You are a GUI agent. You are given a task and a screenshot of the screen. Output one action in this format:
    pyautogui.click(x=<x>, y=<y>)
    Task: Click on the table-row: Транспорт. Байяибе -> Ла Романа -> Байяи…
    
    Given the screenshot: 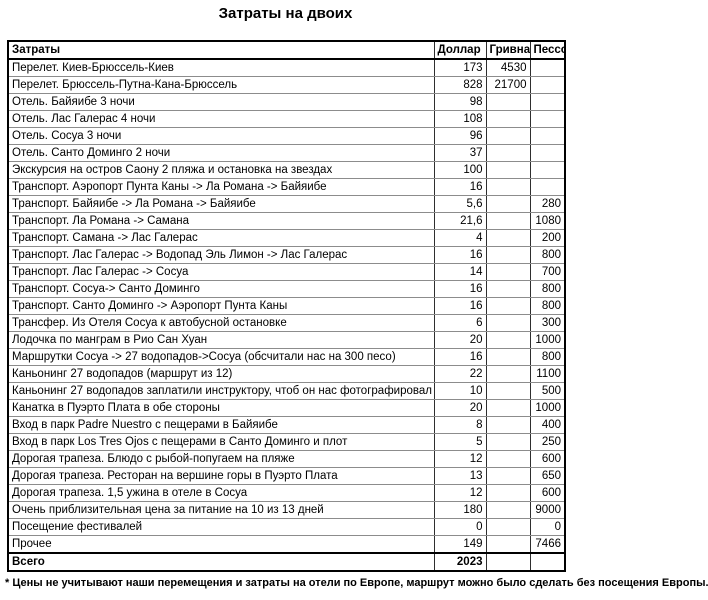 What is the action you would take?
    pyautogui.click(x=286, y=204)
    